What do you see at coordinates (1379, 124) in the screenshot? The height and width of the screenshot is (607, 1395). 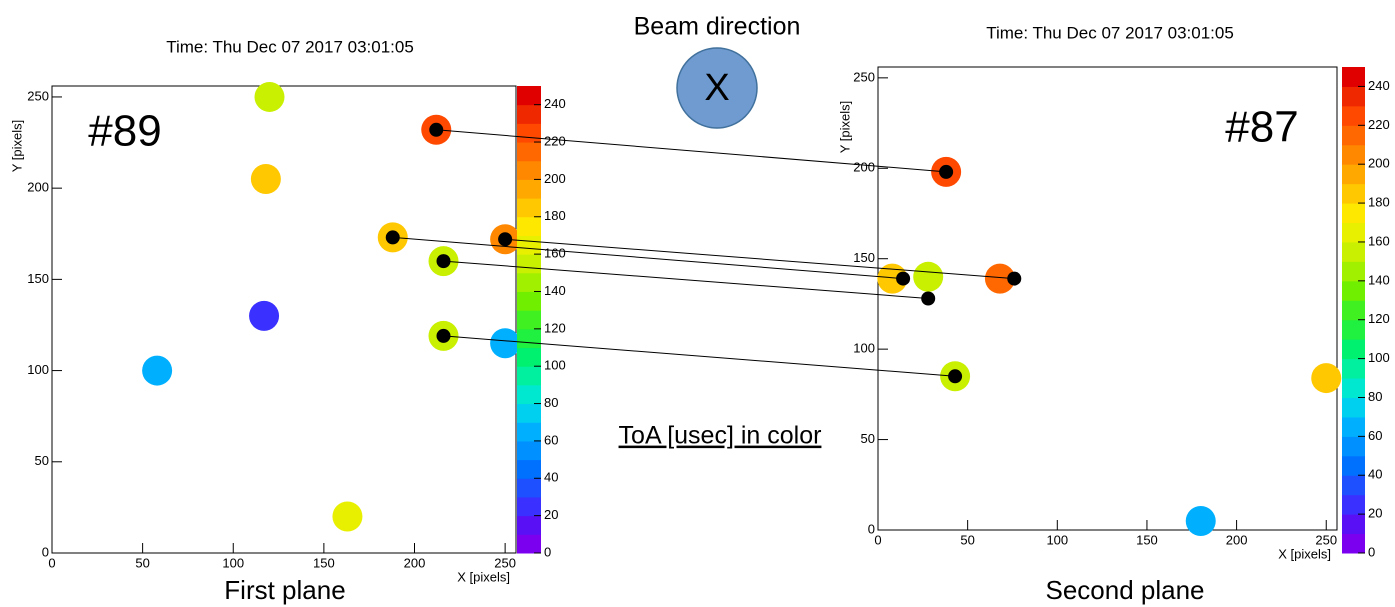 I see `colorbar-tick-label: 220` at bounding box center [1379, 124].